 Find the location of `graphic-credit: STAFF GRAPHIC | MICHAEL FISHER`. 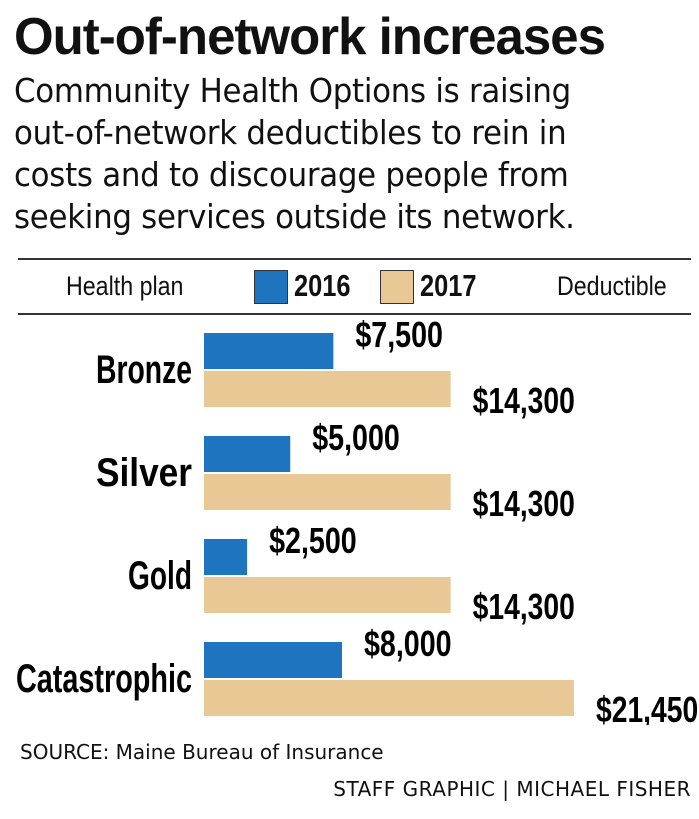

graphic-credit: STAFF GRAPHIC | MICHAEL FISHER is located at coordinates (512, 789).